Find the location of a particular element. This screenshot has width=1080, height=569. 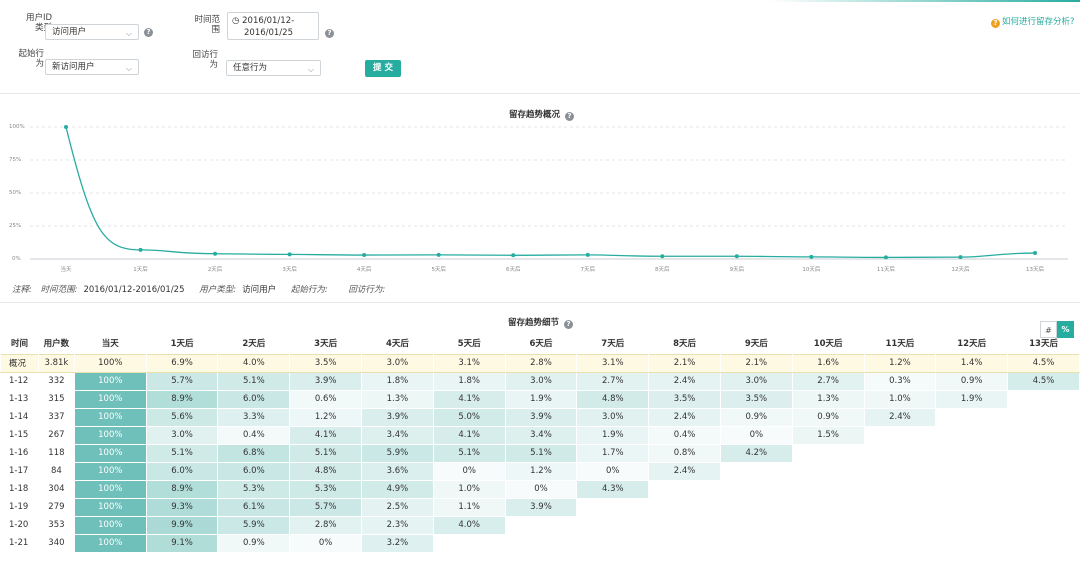

retention-cell: 6.9% is located at coordinates (182, 363).